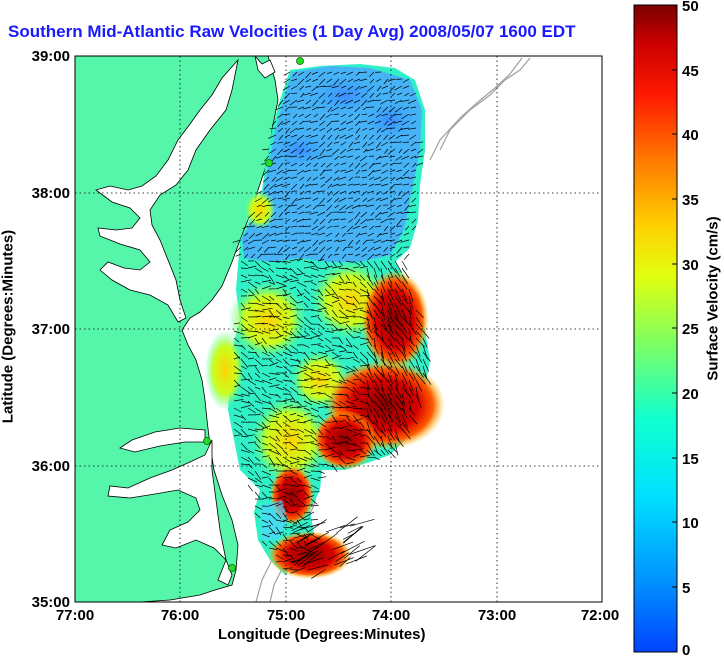 The width and height of the screenshot is (724, 659). Describe the element at coordinates (51, 329) in the screenshot. I see `y-tick-label: 37:00` at that location.